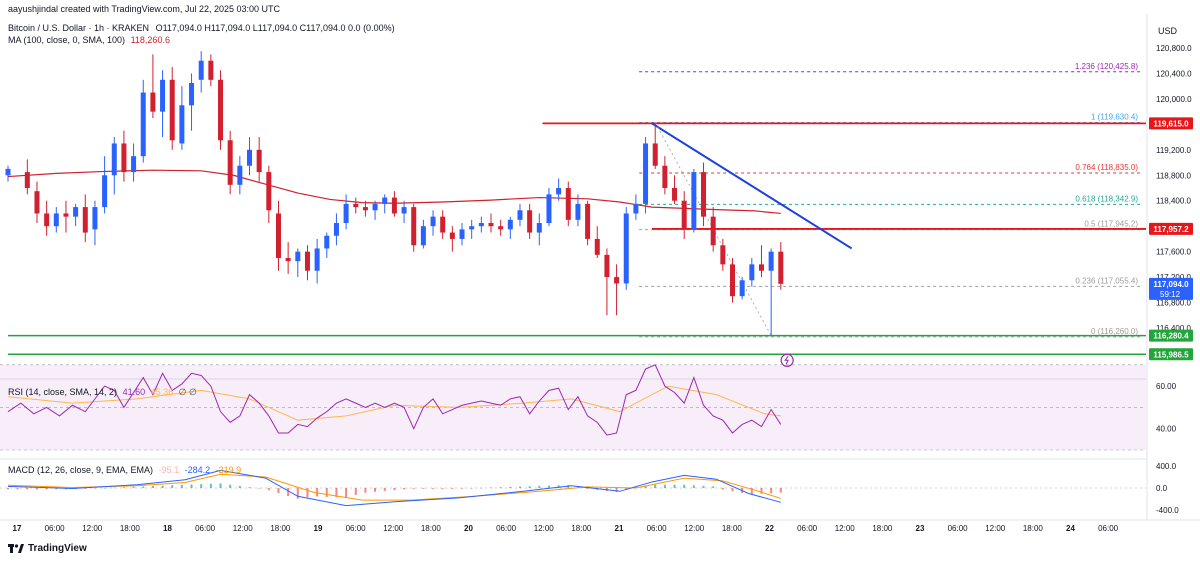 The width and height of the screenshot is (1200, 561). I want to click on time-tick-label: 20, so click(468, 528).